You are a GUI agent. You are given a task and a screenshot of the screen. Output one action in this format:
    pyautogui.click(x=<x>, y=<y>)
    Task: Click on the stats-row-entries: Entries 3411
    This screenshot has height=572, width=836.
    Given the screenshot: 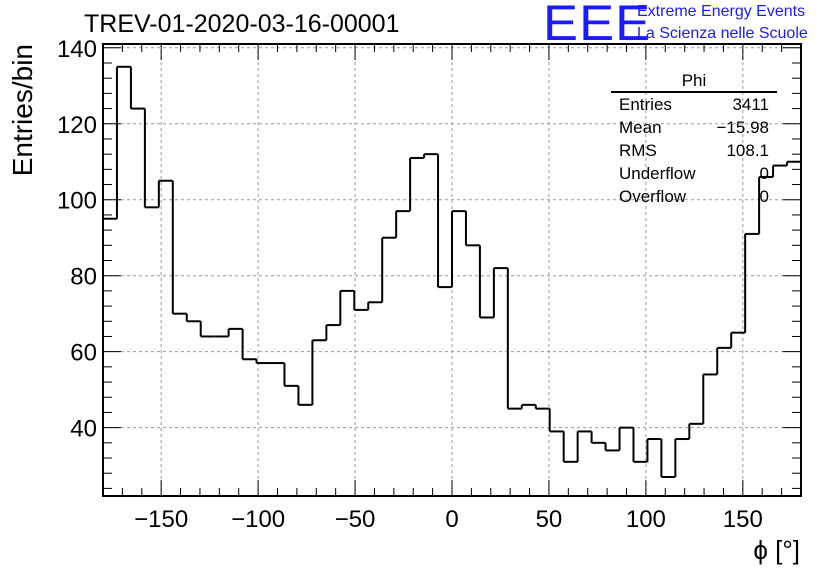 What is the action you would take?
    pyautogui.click(x=694, y=104)
    